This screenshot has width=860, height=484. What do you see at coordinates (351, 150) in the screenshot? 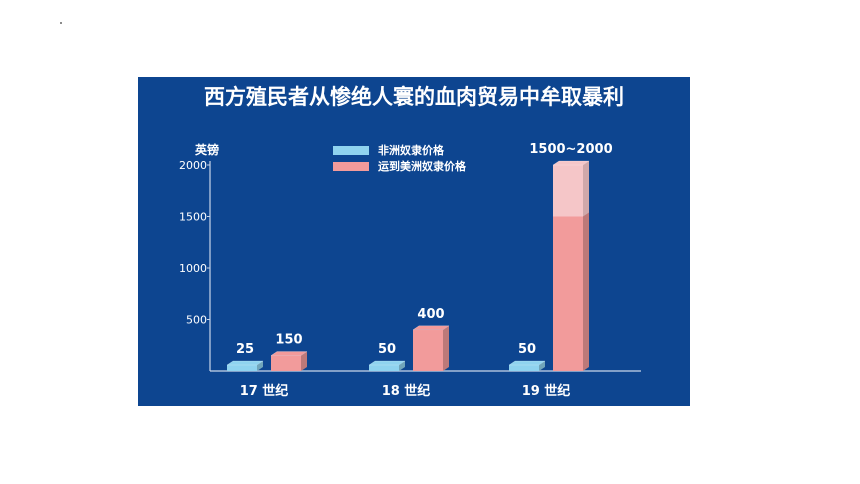
I see `legend-swatch-africa` at bounding box center [351, 150].